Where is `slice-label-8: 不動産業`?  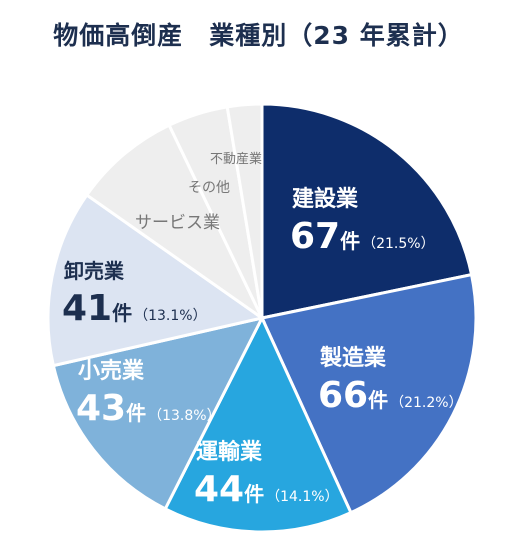 slice-label-8: 不動産業 is located at coordinates (236, 159).